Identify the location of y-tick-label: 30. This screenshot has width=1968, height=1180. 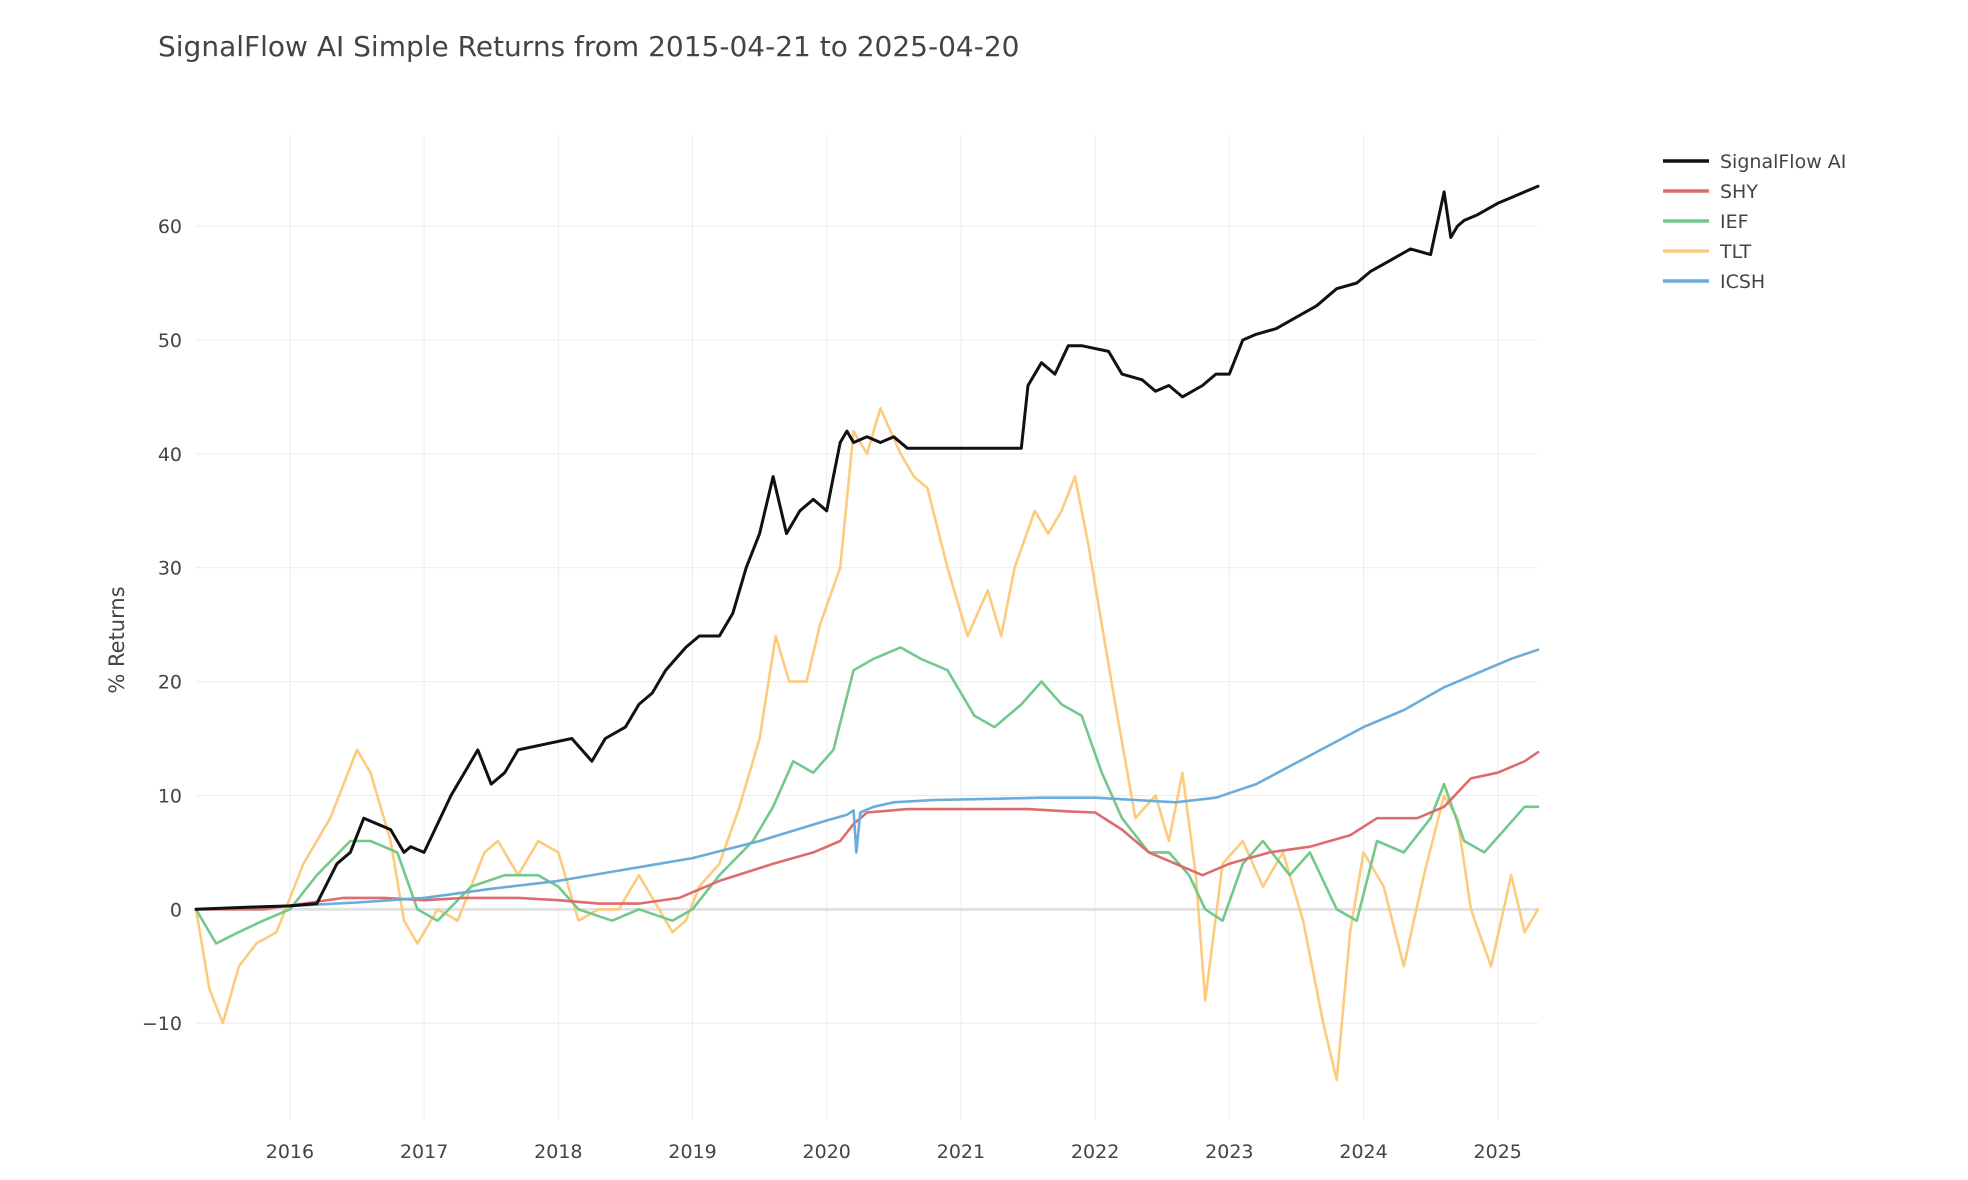
(170, 569).